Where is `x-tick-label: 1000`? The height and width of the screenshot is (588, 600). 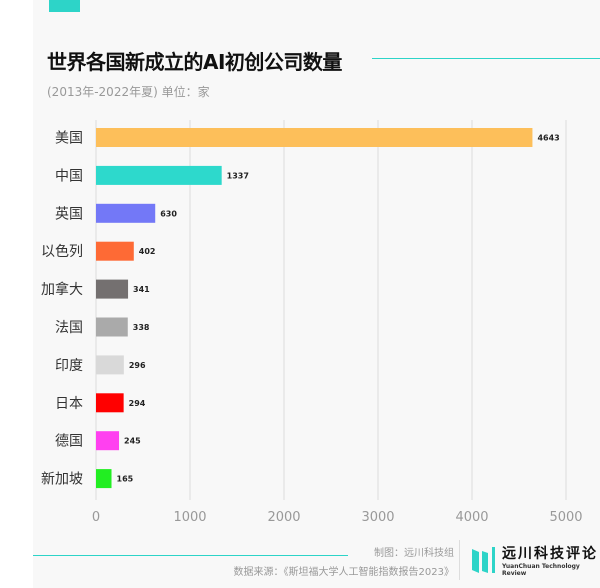 x-tick-label: 1000 is located at coordinates (189, 517).